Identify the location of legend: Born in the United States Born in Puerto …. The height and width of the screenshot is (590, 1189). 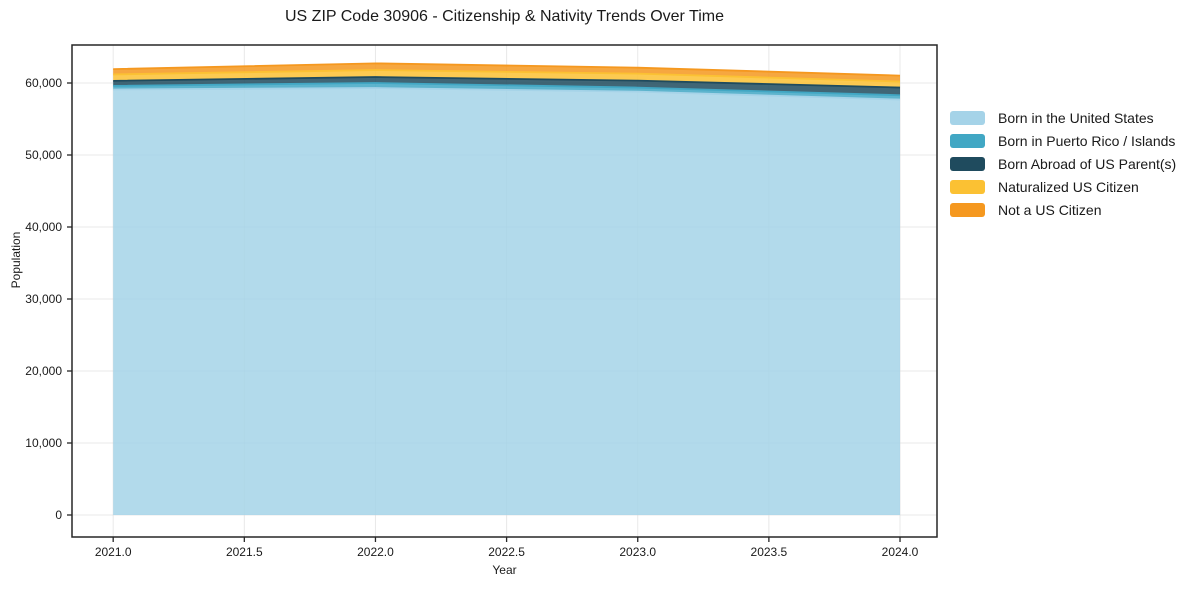
(1063, 164).